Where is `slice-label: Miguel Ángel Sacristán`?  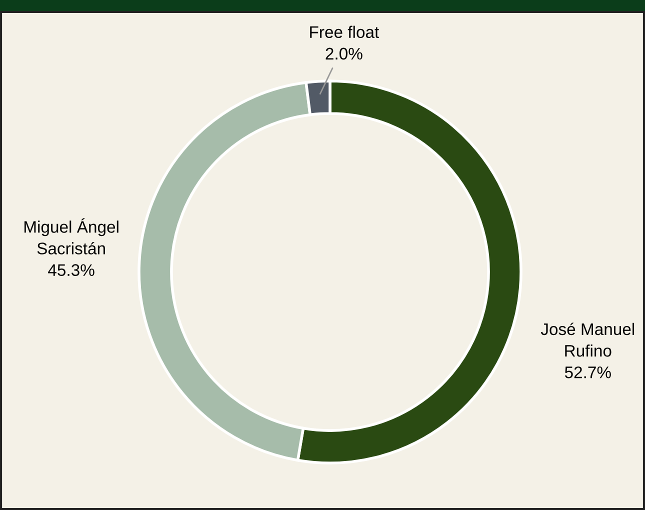 slice-label: Miguel Ángel Sacristán is located at coordinates (71, 236).